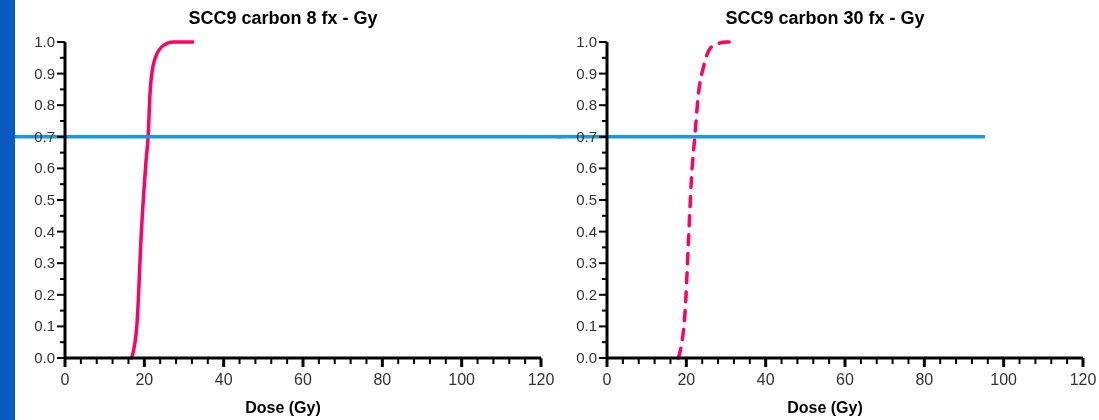 This screenshot has height=420, width=1099. I want to click on chart-title: SCC9 carbon 8 fx - Gy, so click(283, 18).